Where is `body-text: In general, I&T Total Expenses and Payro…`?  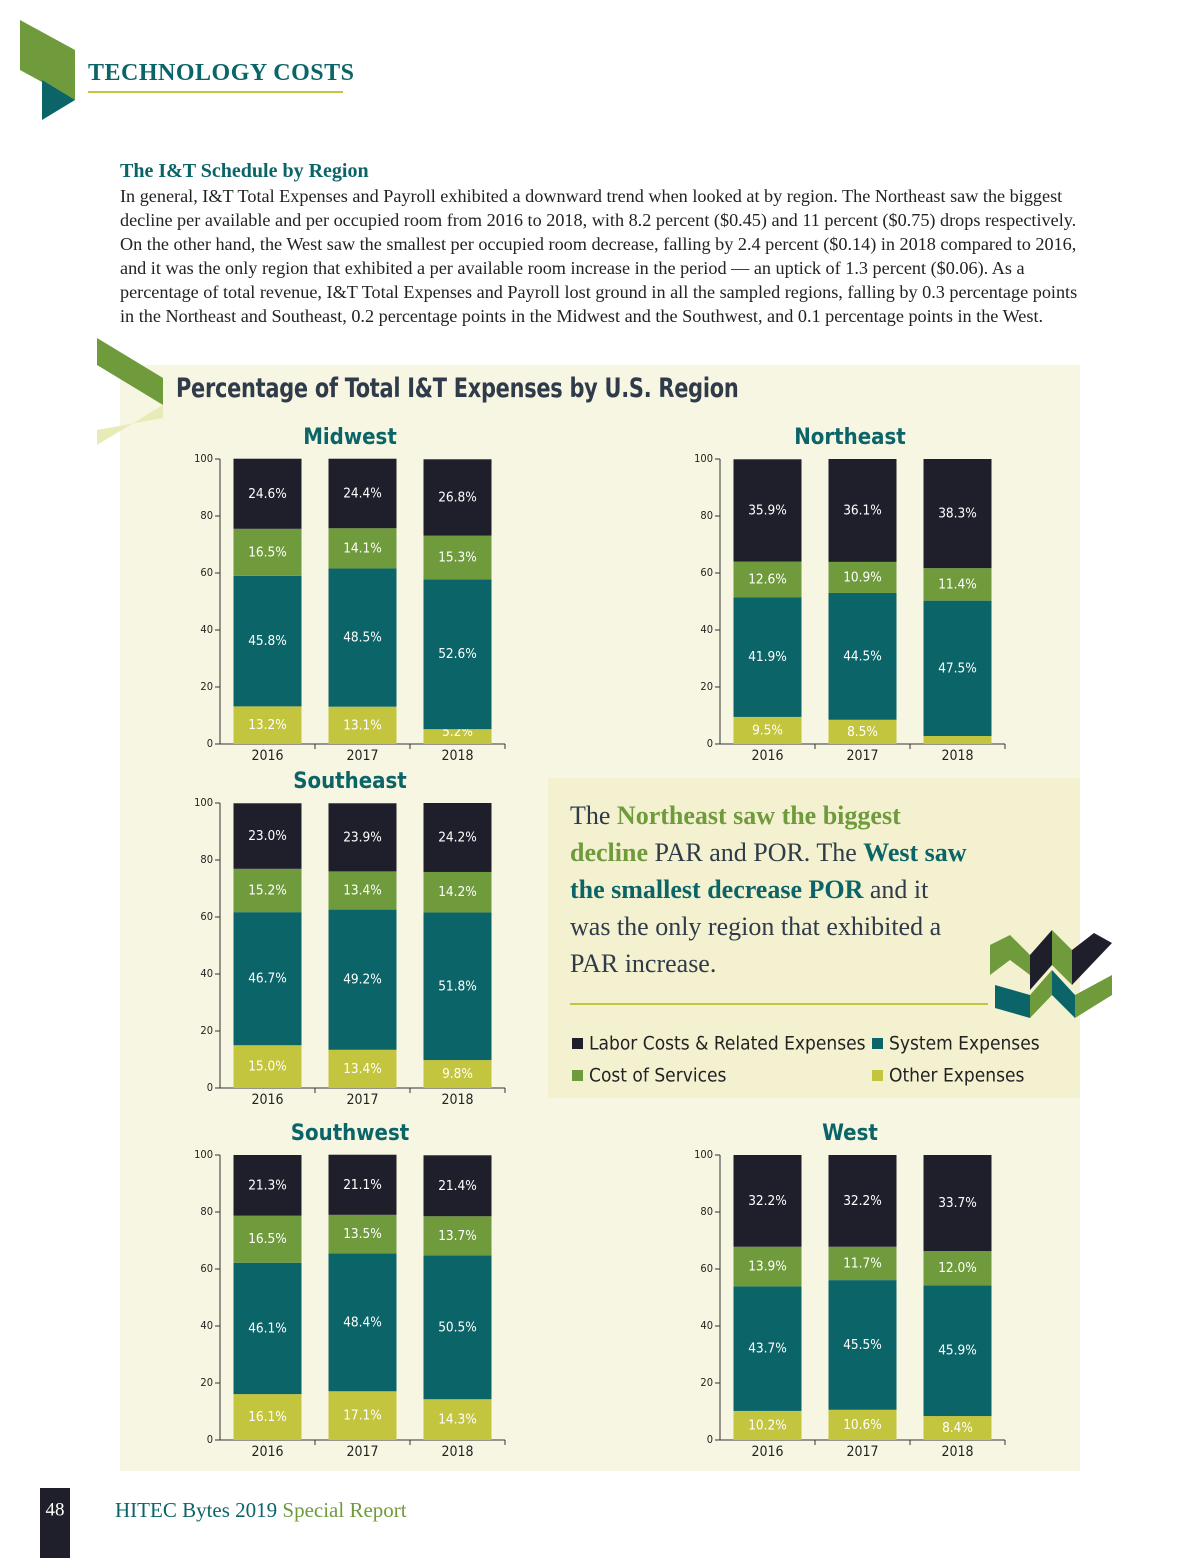
body-text: In general, I&T Total Expenses and Payro… is located at coordinates (599, 256).